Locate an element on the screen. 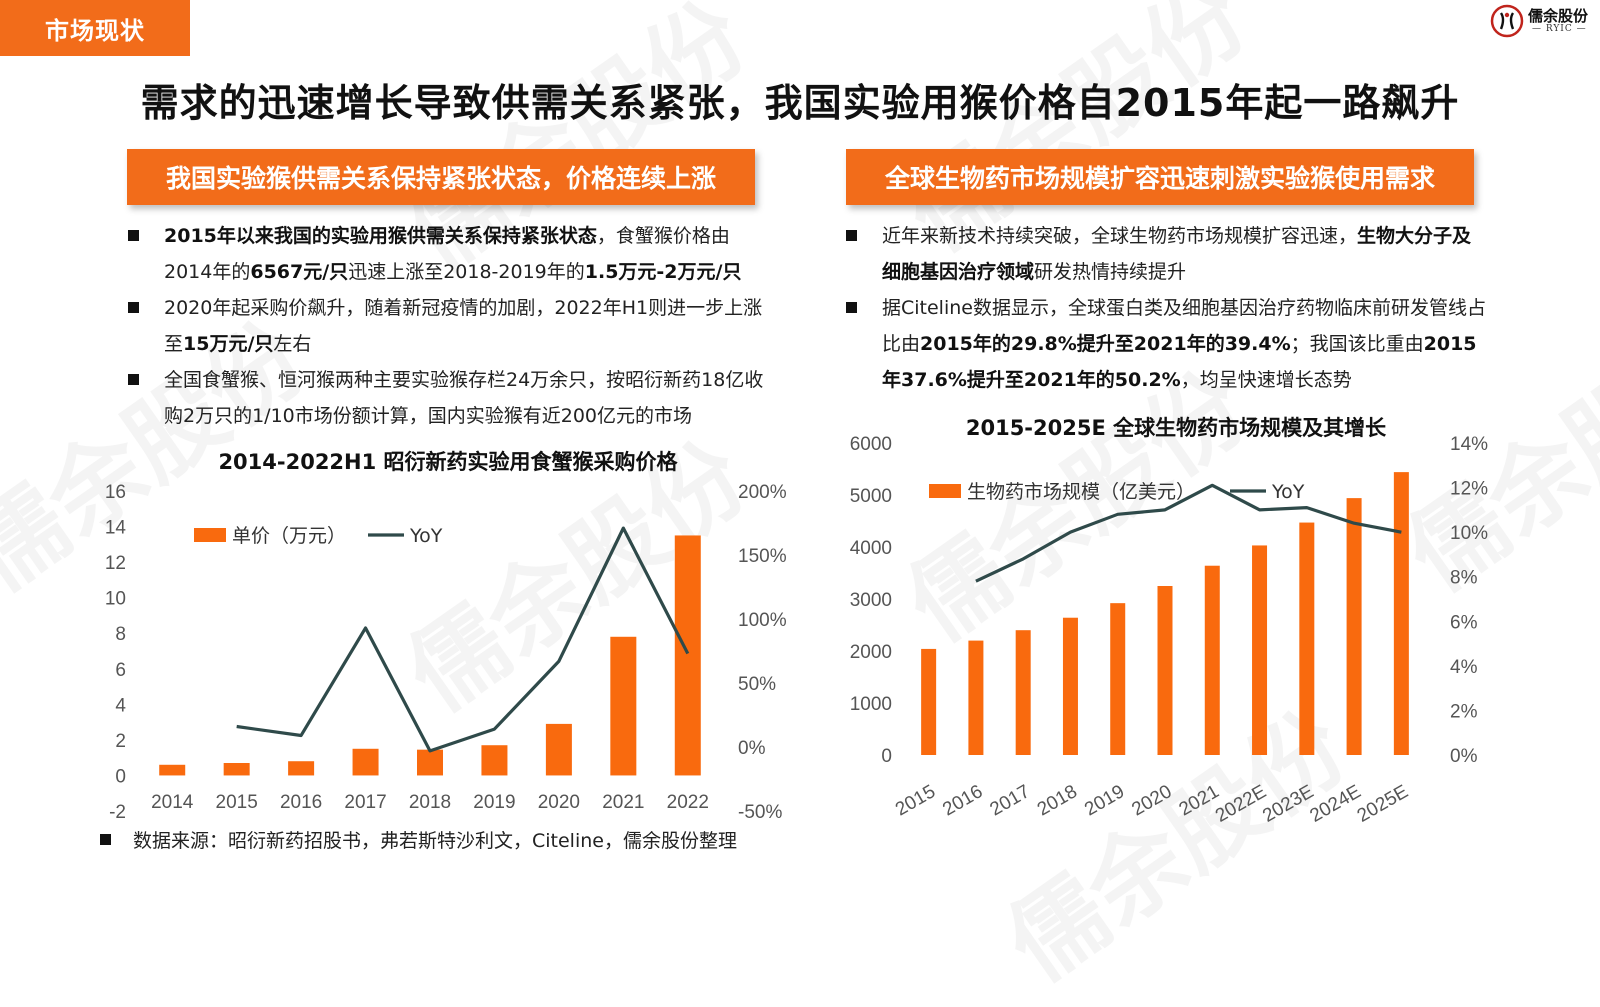  x-tick-label: 2025E is located at coordinates (1383, 804).